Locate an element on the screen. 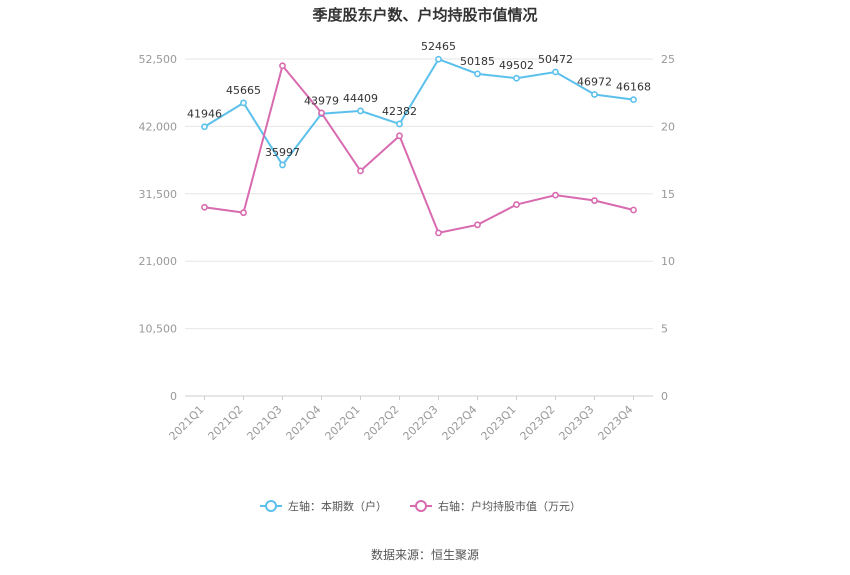  left-tick-label: 0 is located at coordinates (173, 396).